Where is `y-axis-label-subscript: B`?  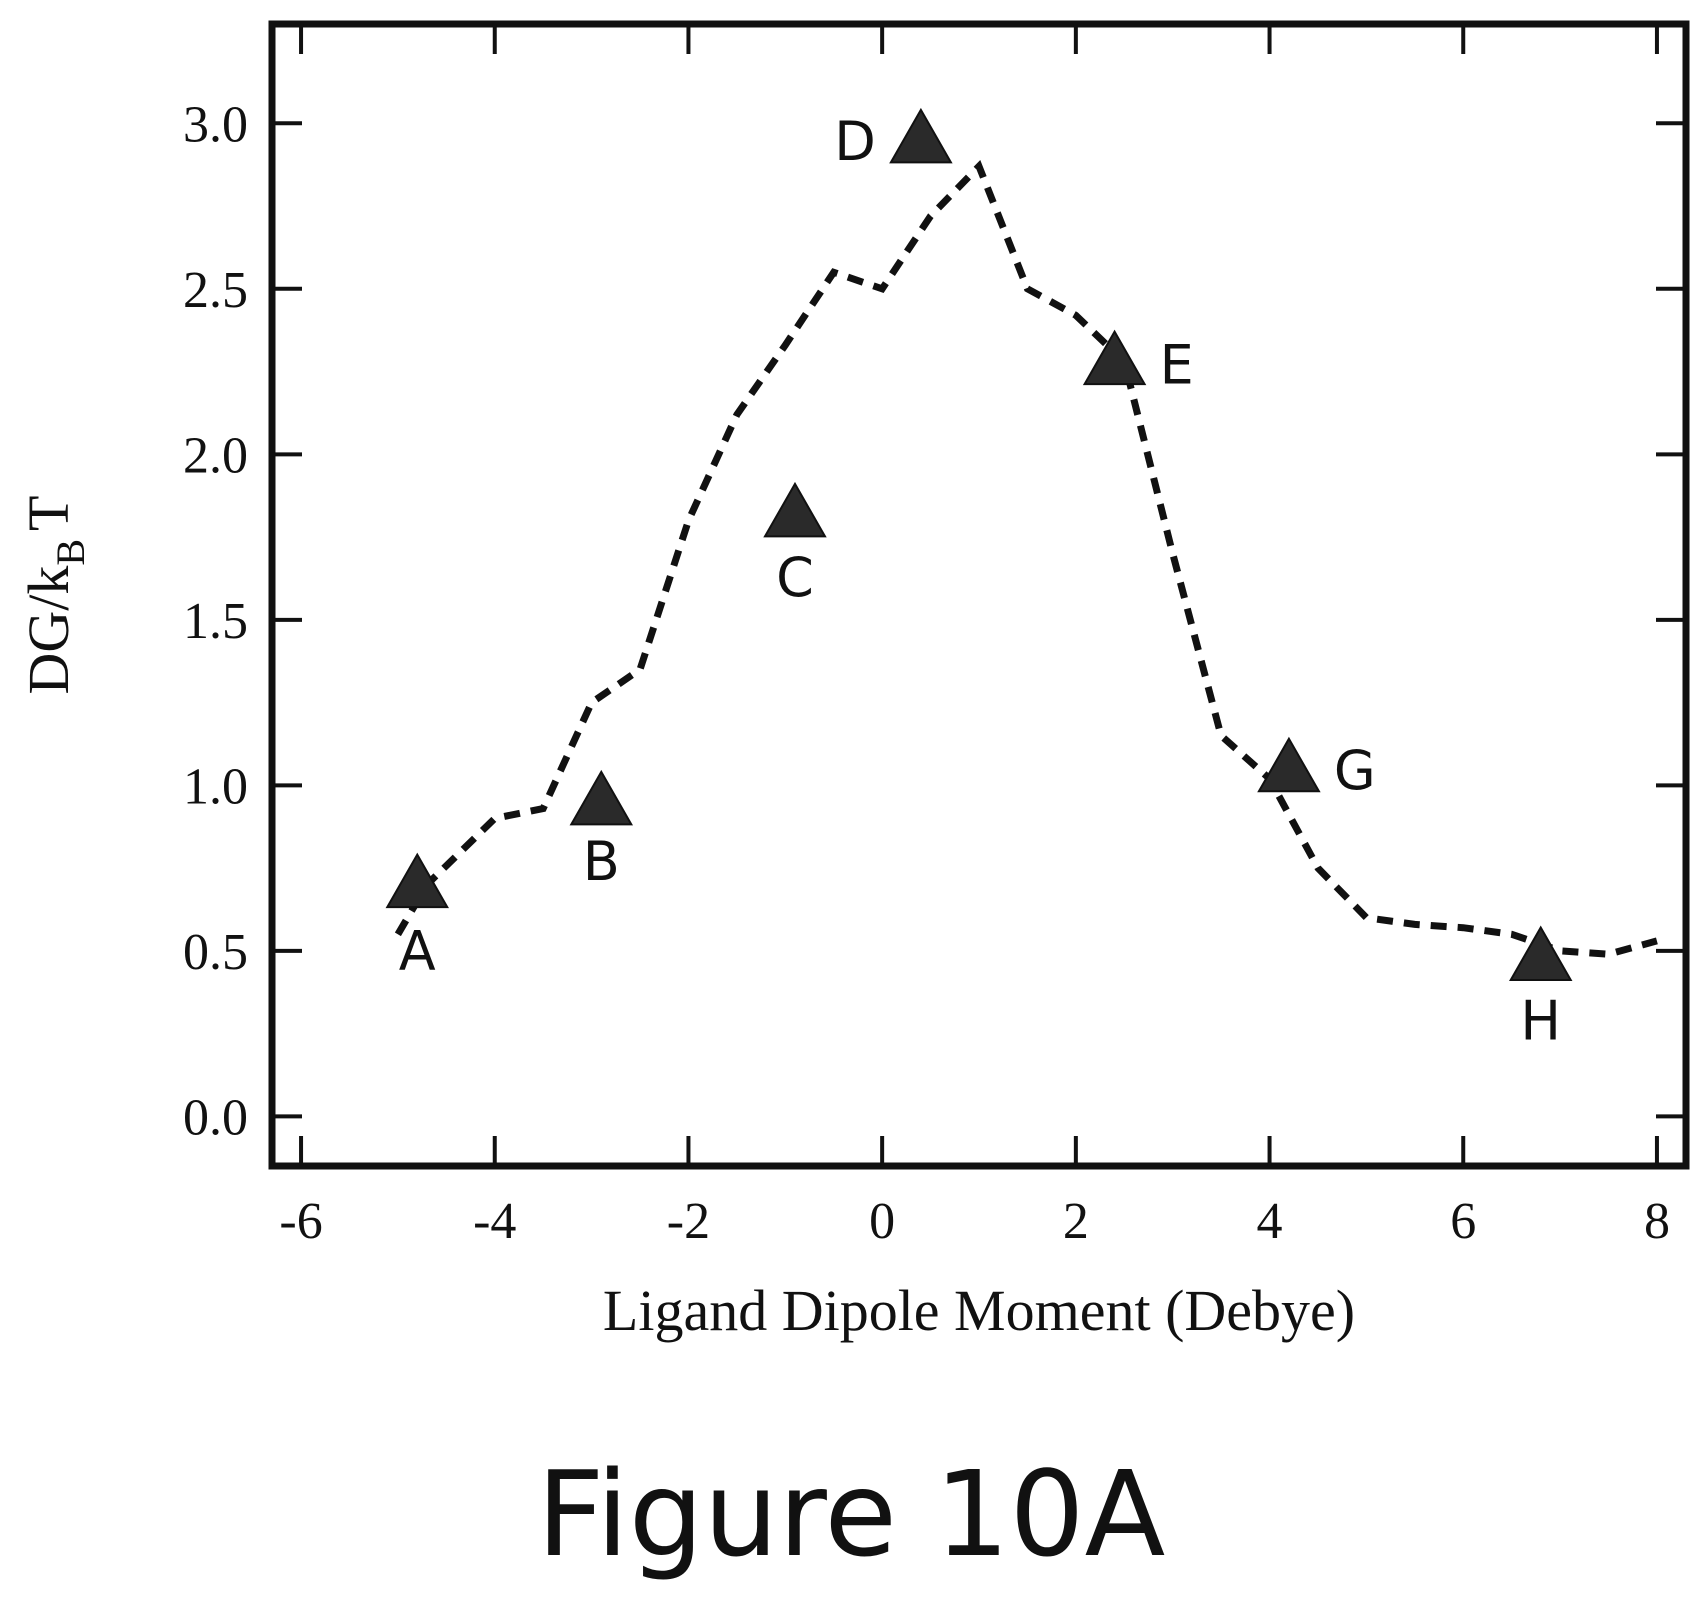
y-axis-label-subscript: B is located at coordinates (70, 552).